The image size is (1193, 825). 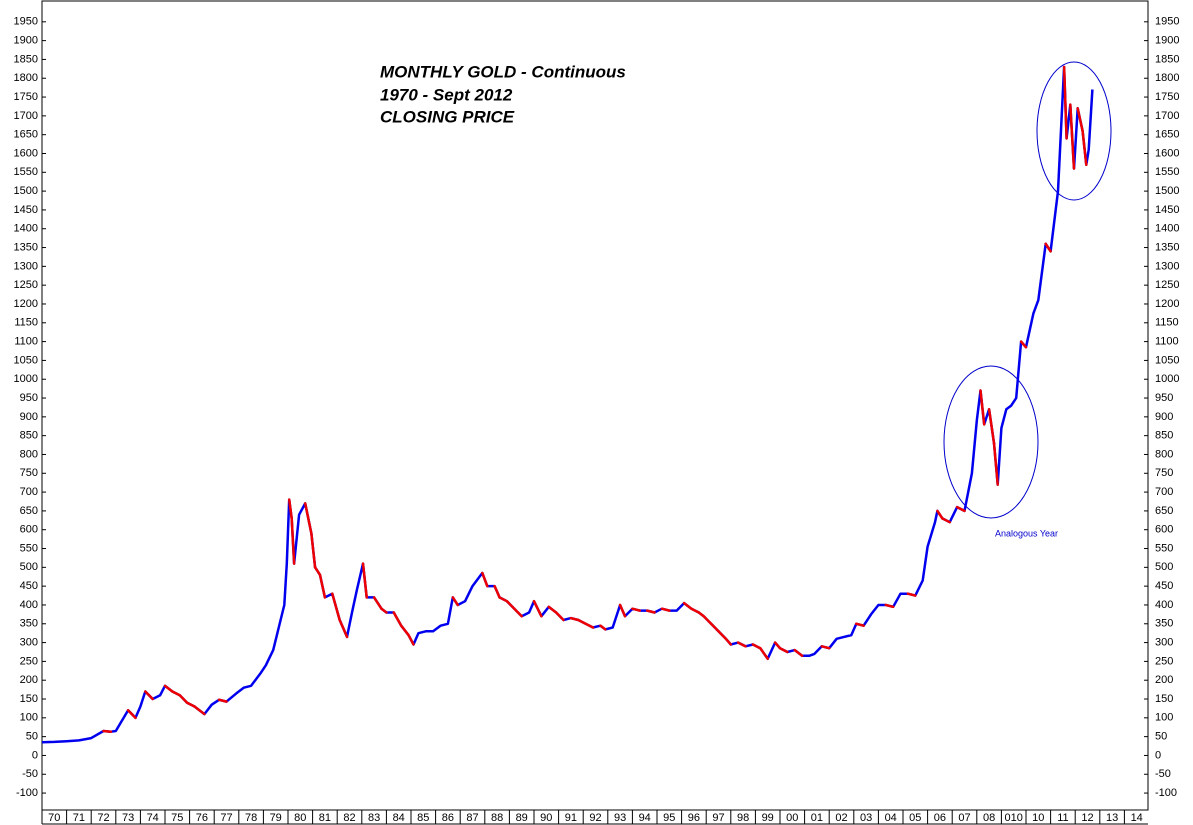 I want to click on y2-tick-label: -50, so click(x=1163, y=774).